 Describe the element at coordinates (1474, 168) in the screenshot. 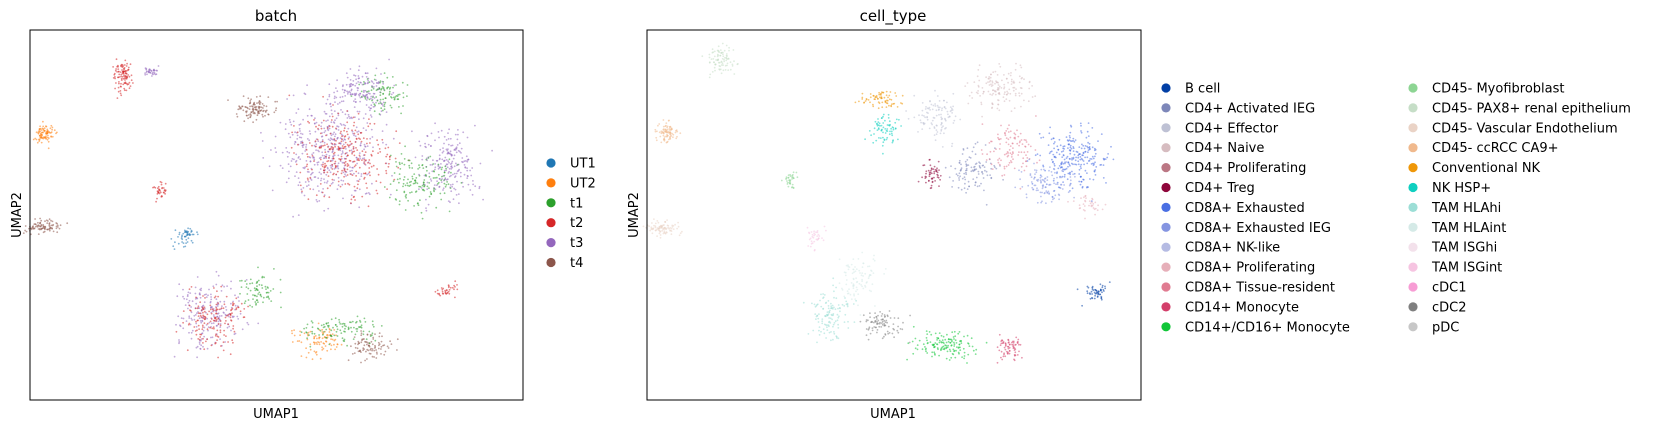

I see `legend-item: Conventional NK` at that location.